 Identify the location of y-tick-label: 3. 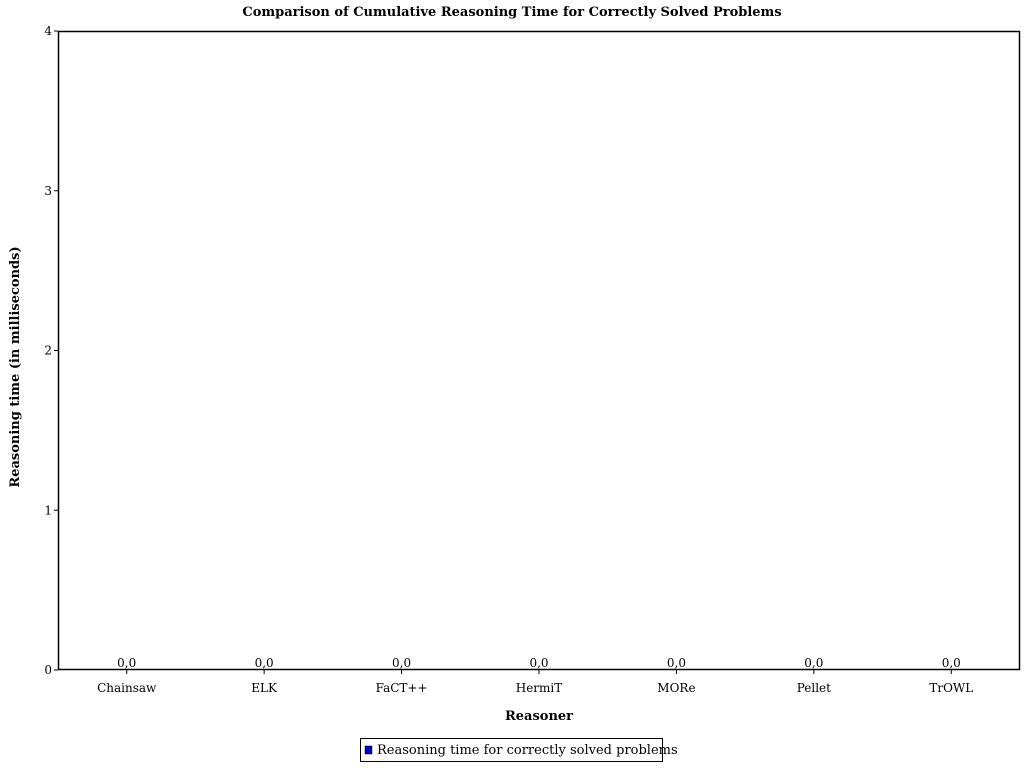
(48, 191).